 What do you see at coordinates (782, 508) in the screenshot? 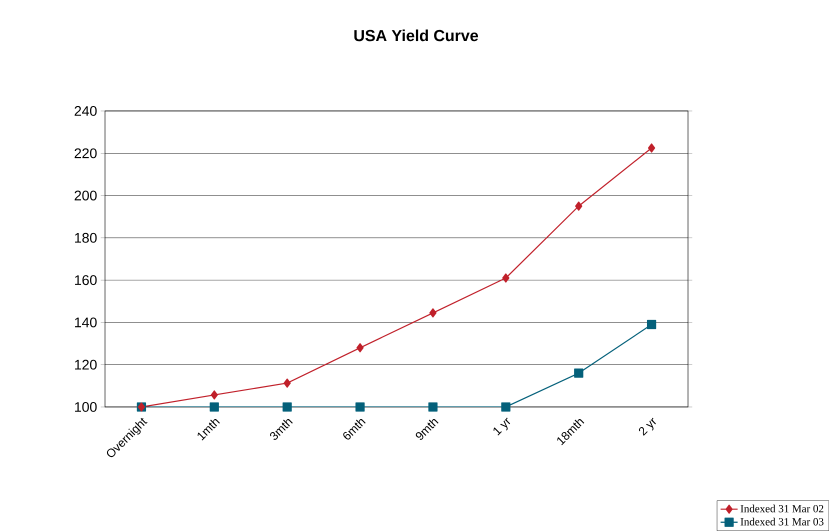
I see `legend-label: Indexed 31 Mar 02` at bounding box center [782, 508].